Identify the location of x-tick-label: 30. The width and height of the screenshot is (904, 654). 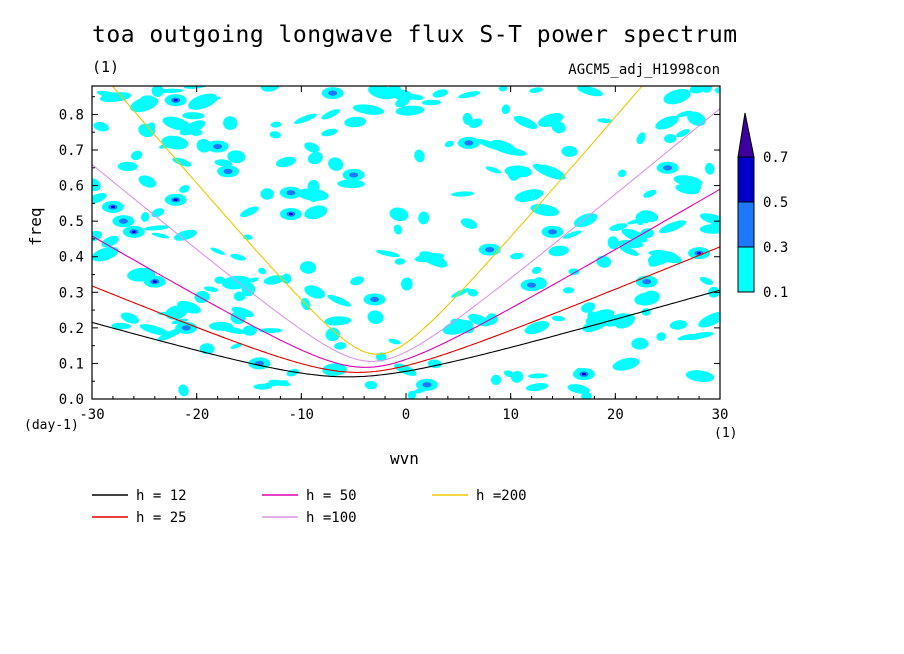
(720, 415).